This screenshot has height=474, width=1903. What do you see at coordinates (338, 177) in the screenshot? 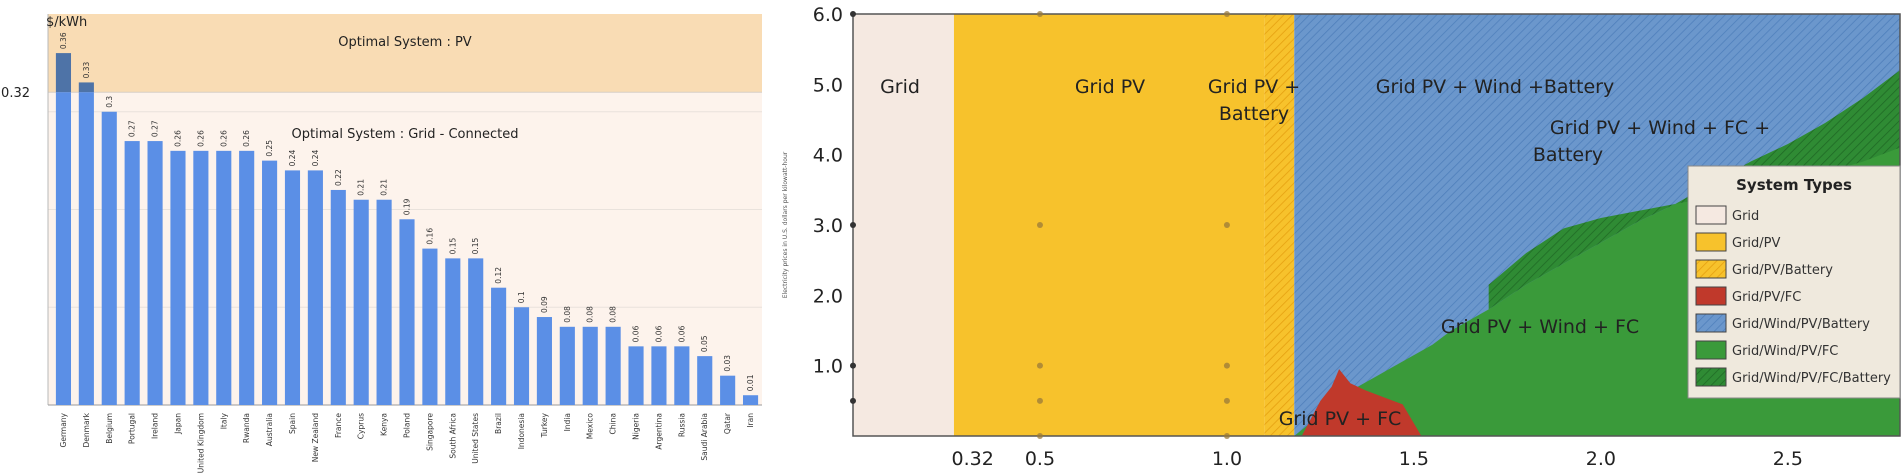
I see `bar-value-label: 0.22` at bounding box center [338, 177].